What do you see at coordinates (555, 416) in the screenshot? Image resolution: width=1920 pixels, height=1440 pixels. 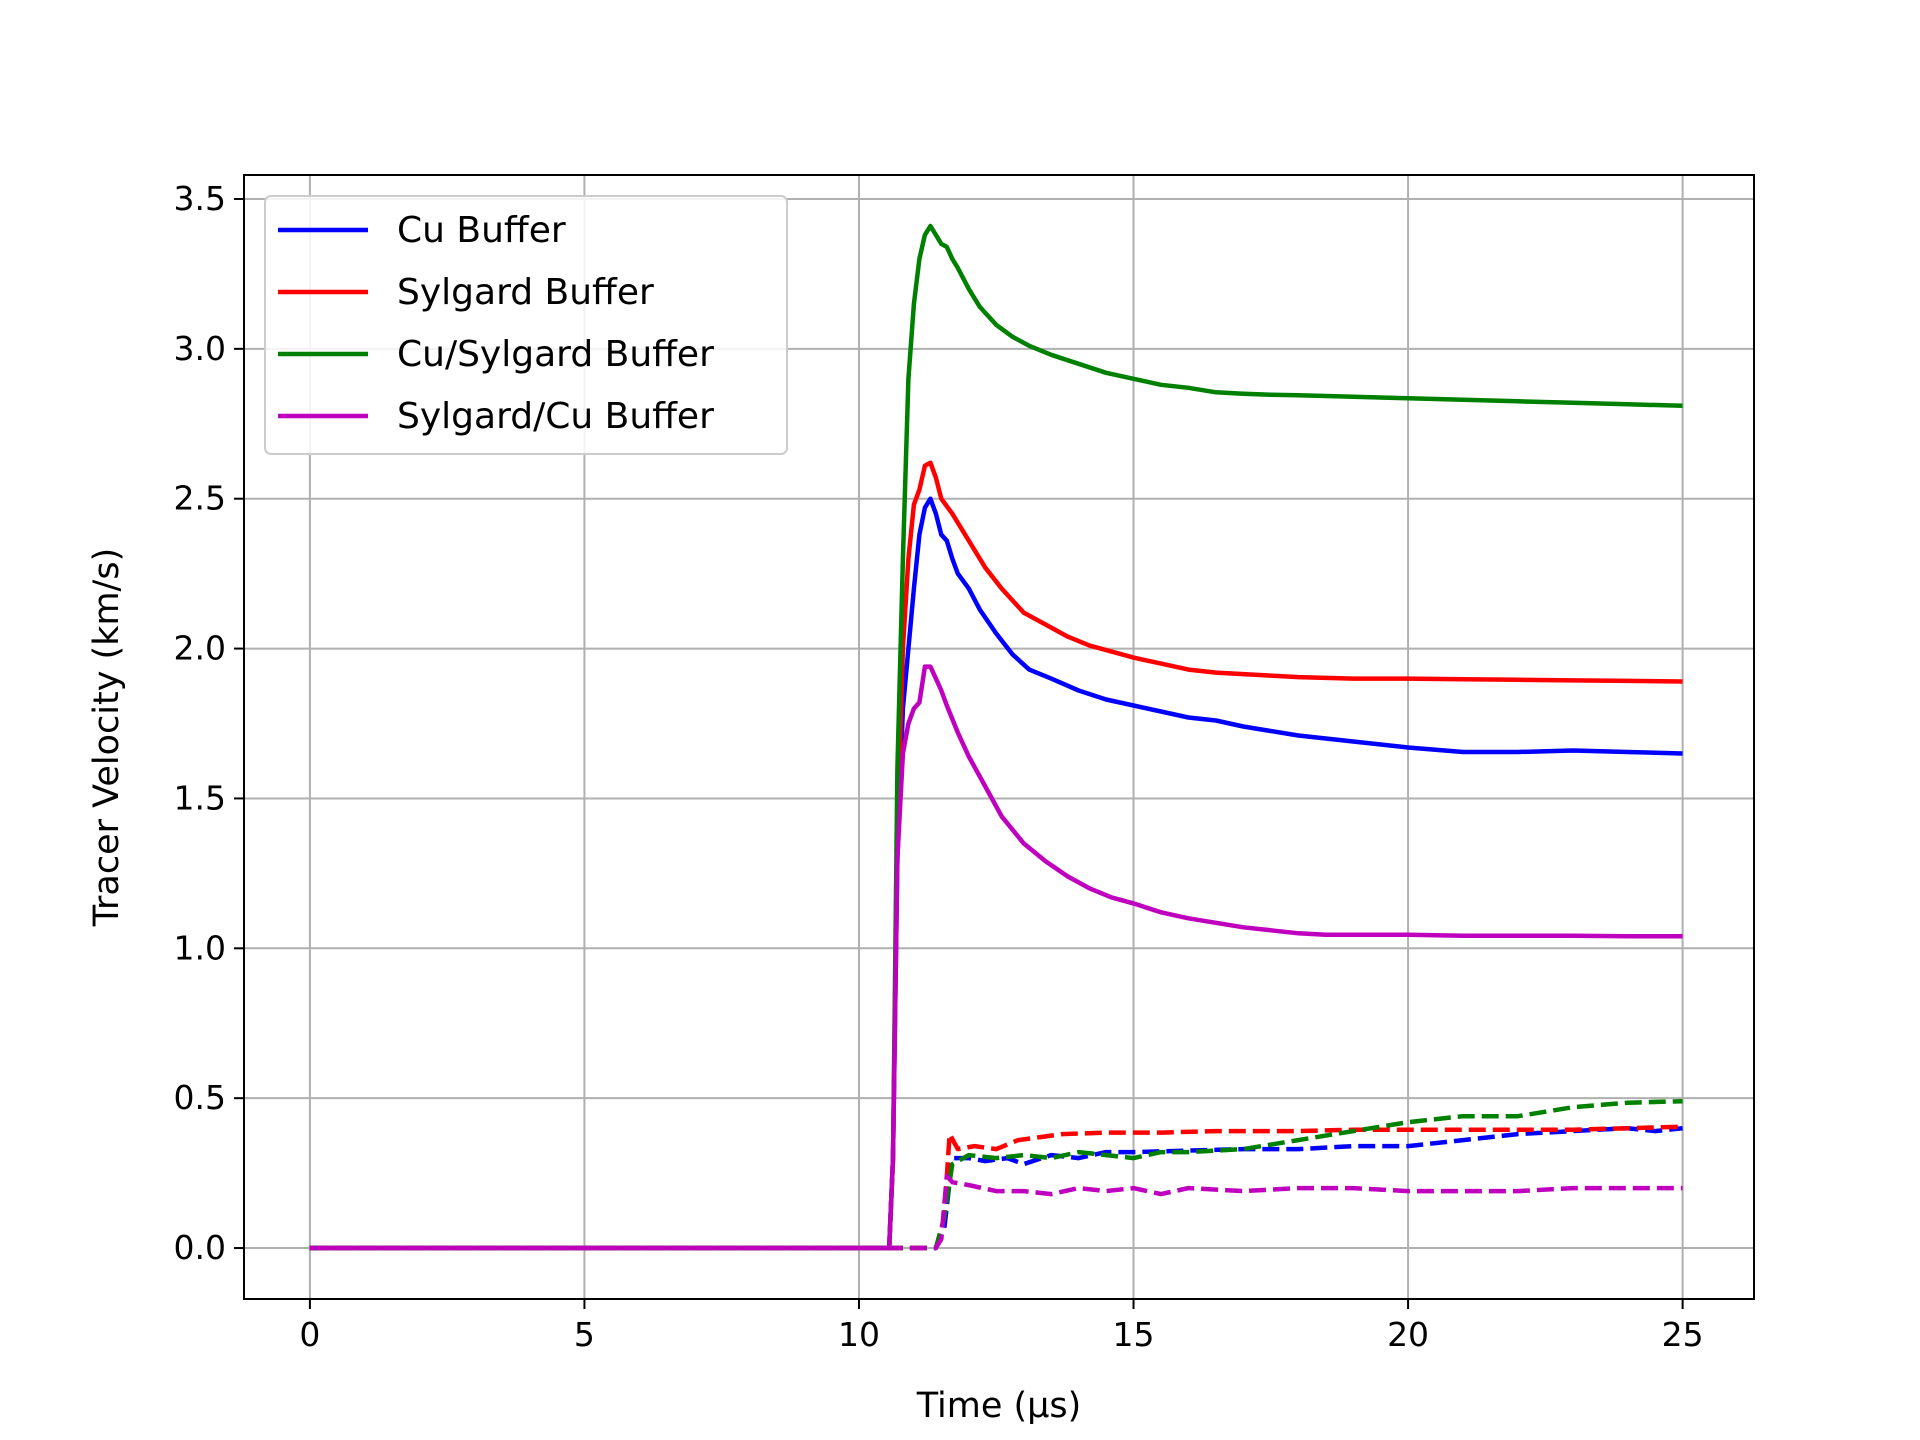 I see `legend-label: Sylgard/Cu Buffer` at bounding box center [555, 416].